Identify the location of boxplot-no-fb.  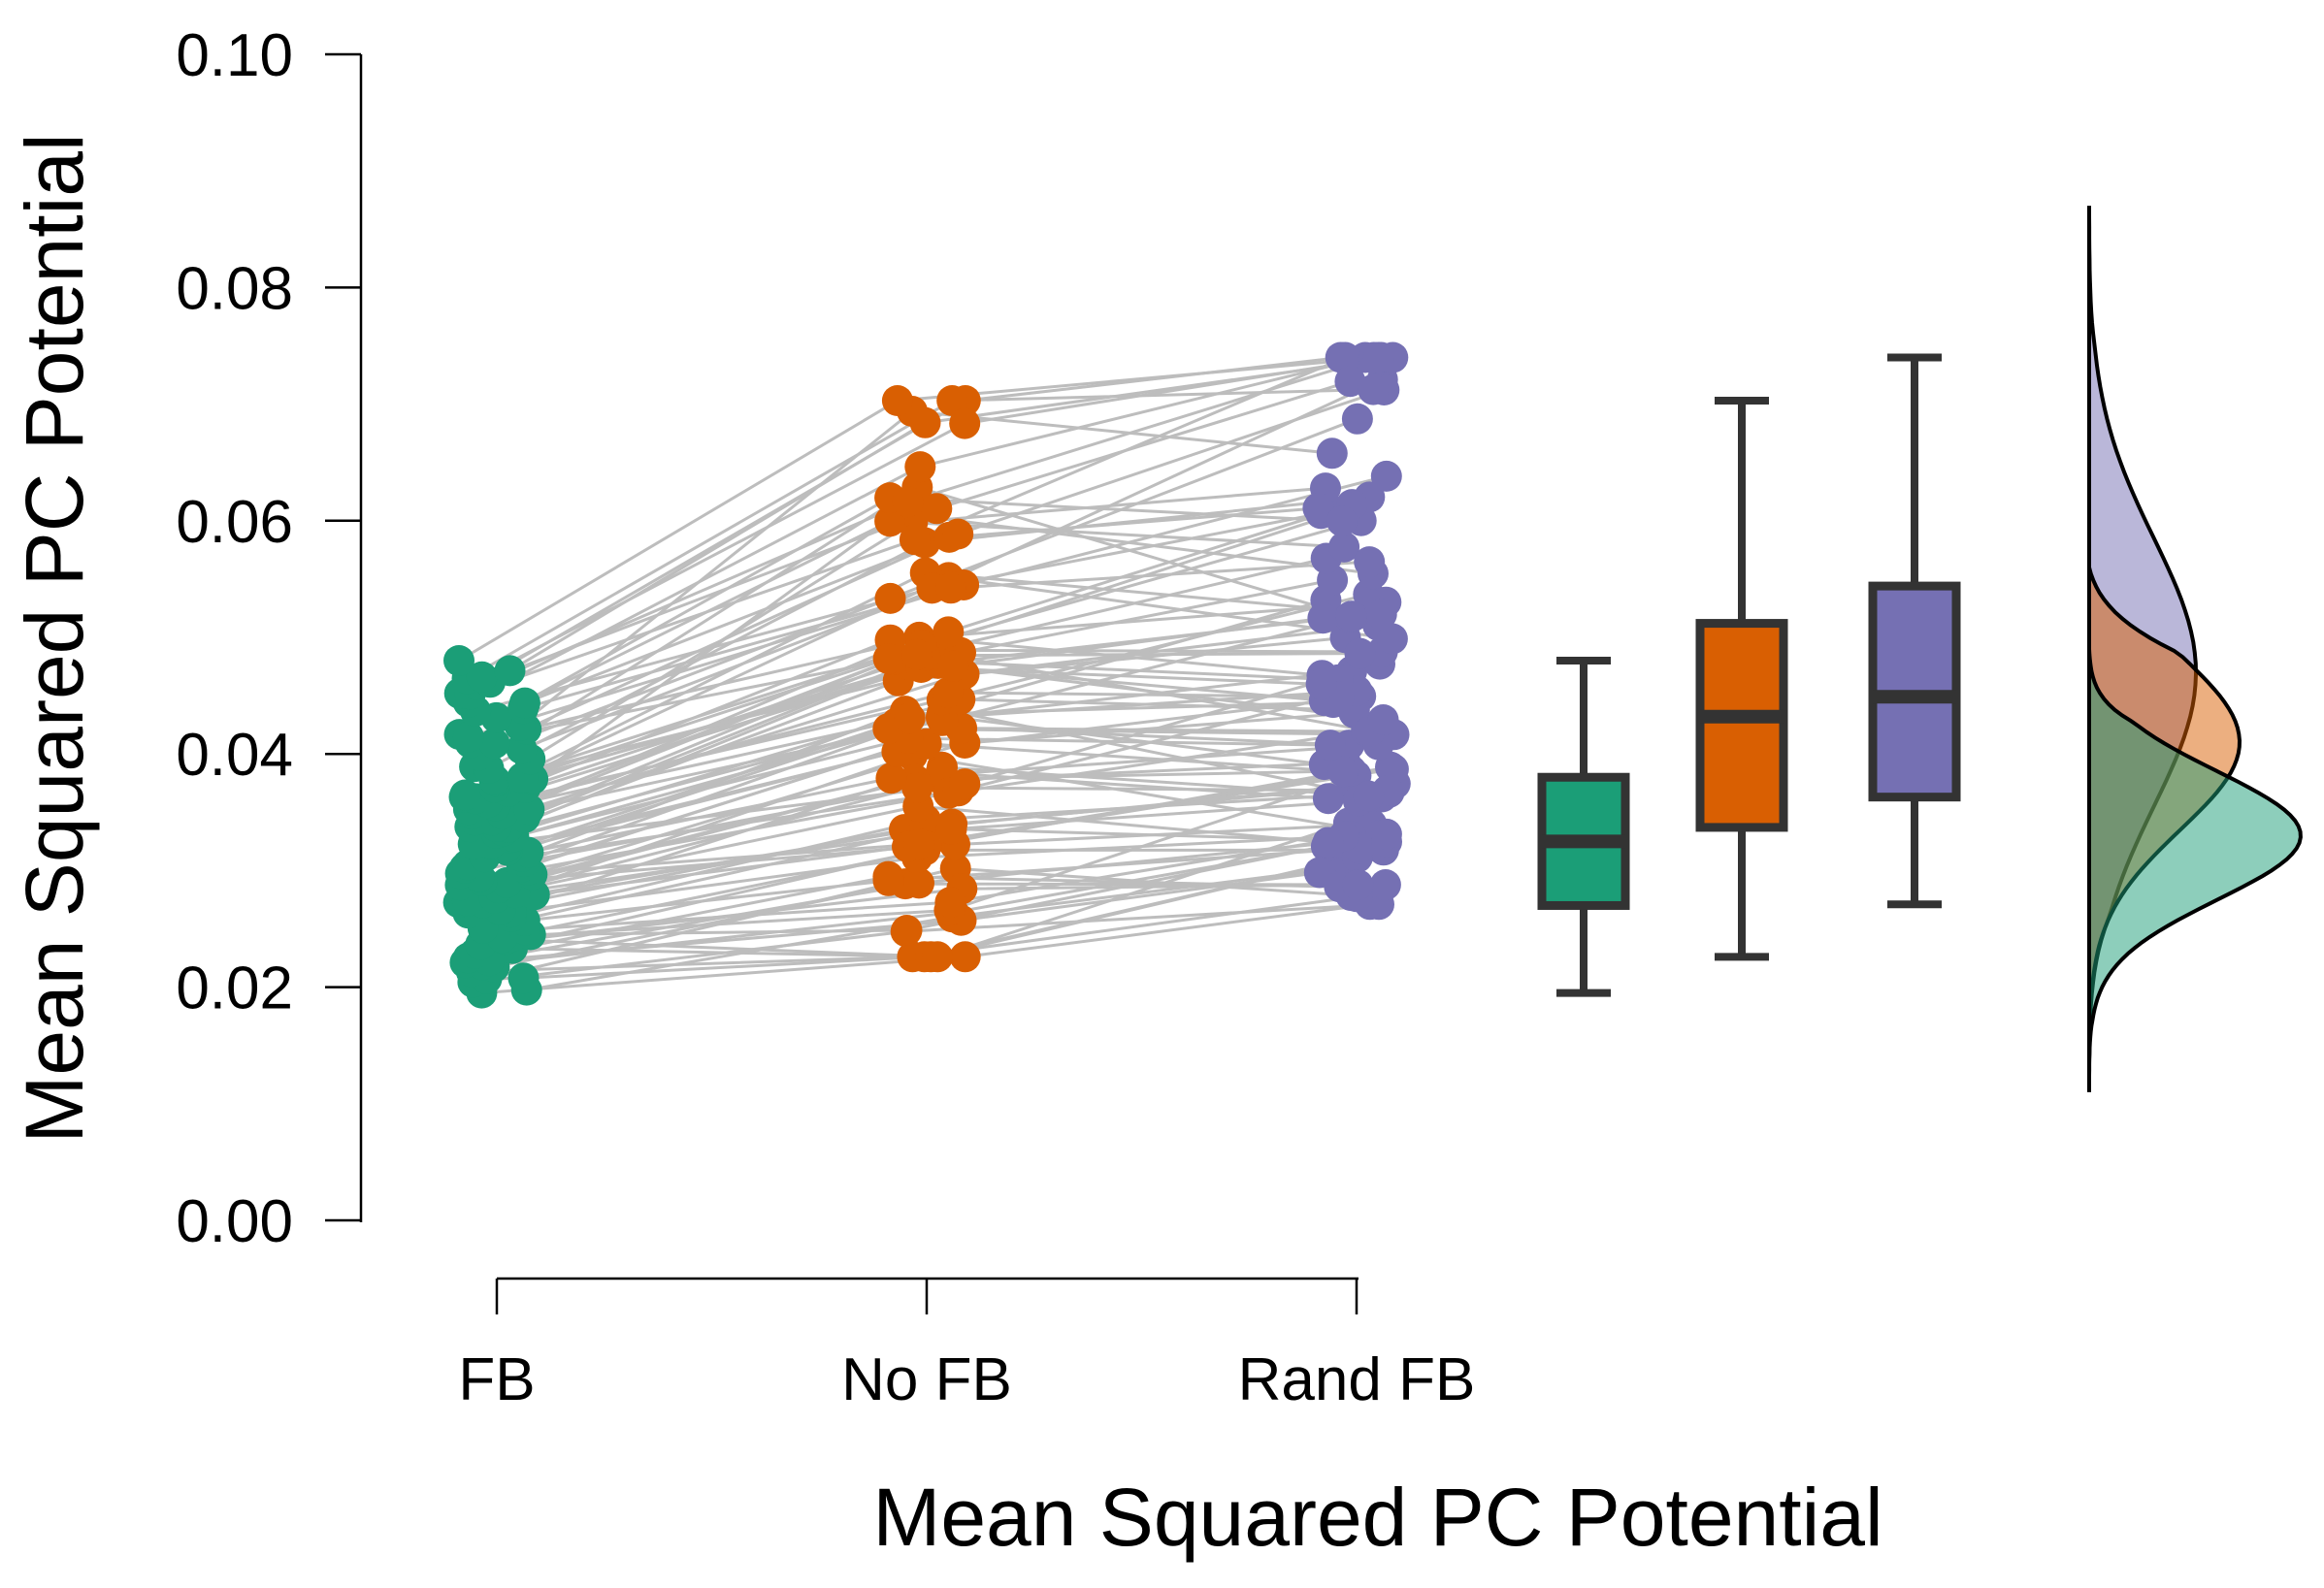
(1742, 678).